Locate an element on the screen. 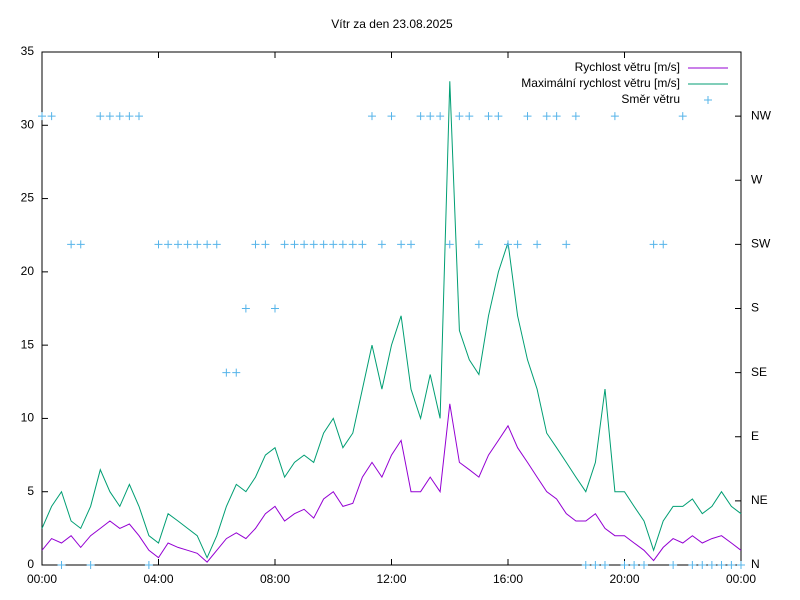 The image size is (800, 600). y-tick-label: 20 is located at coordinates (28, 271).